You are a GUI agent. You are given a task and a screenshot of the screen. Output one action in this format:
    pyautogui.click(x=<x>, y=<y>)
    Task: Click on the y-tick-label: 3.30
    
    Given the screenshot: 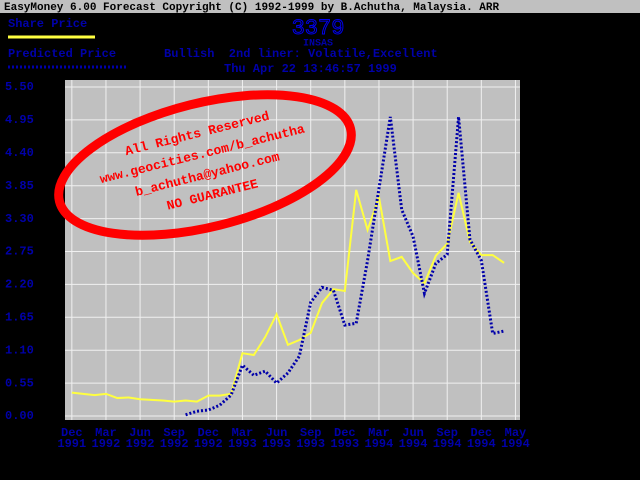 What is the action you would take?
    pyautogui.click(x=19, y=219)
    